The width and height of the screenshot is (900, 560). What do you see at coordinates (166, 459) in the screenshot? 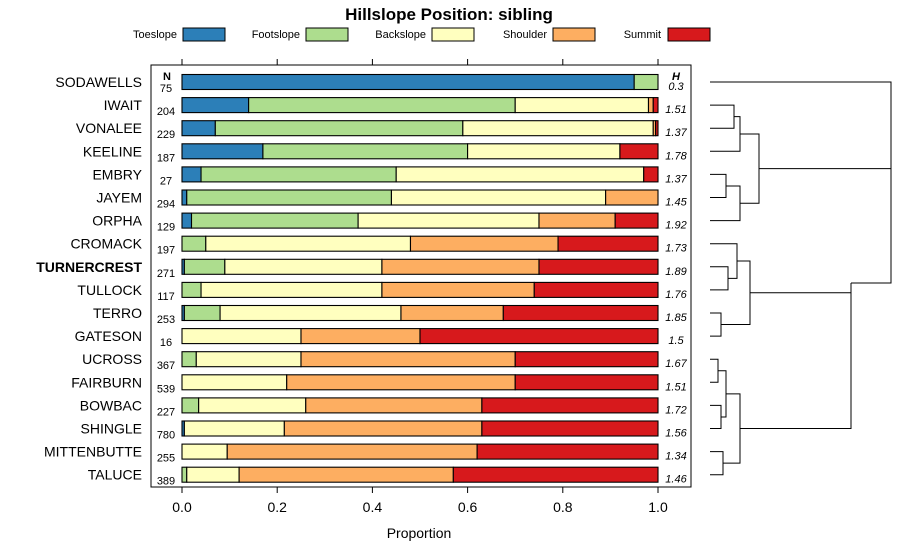
I see `row-n-value: 255` at bounding box center [166, 459].